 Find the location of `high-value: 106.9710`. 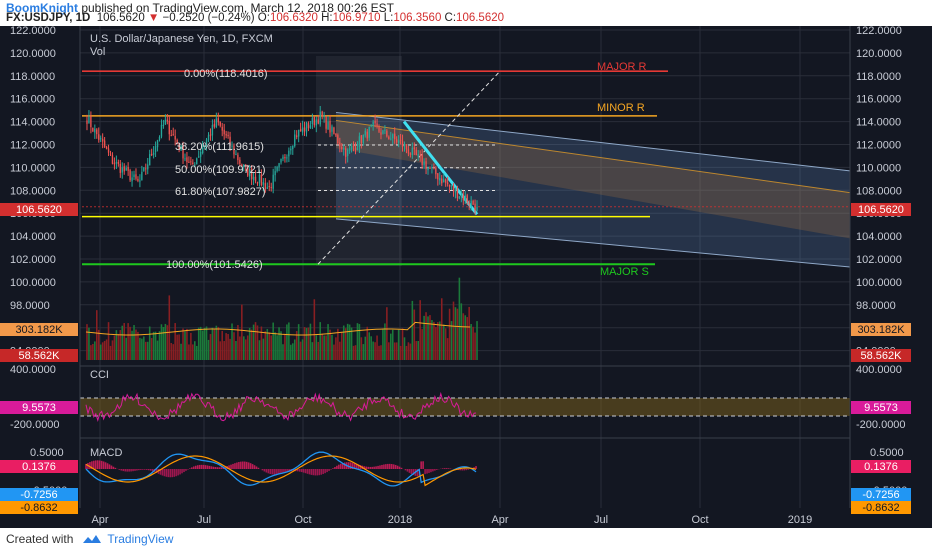

high-value: 106.9710 is located at coordinates (356, 18).